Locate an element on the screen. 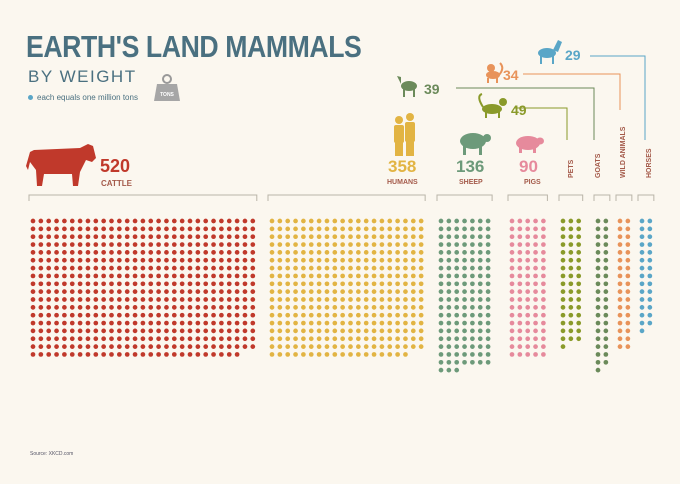 Image resolution: width=680 pixels, height=484 pixels. category-label-horses: HORSES is located at coordinates (649, 163).